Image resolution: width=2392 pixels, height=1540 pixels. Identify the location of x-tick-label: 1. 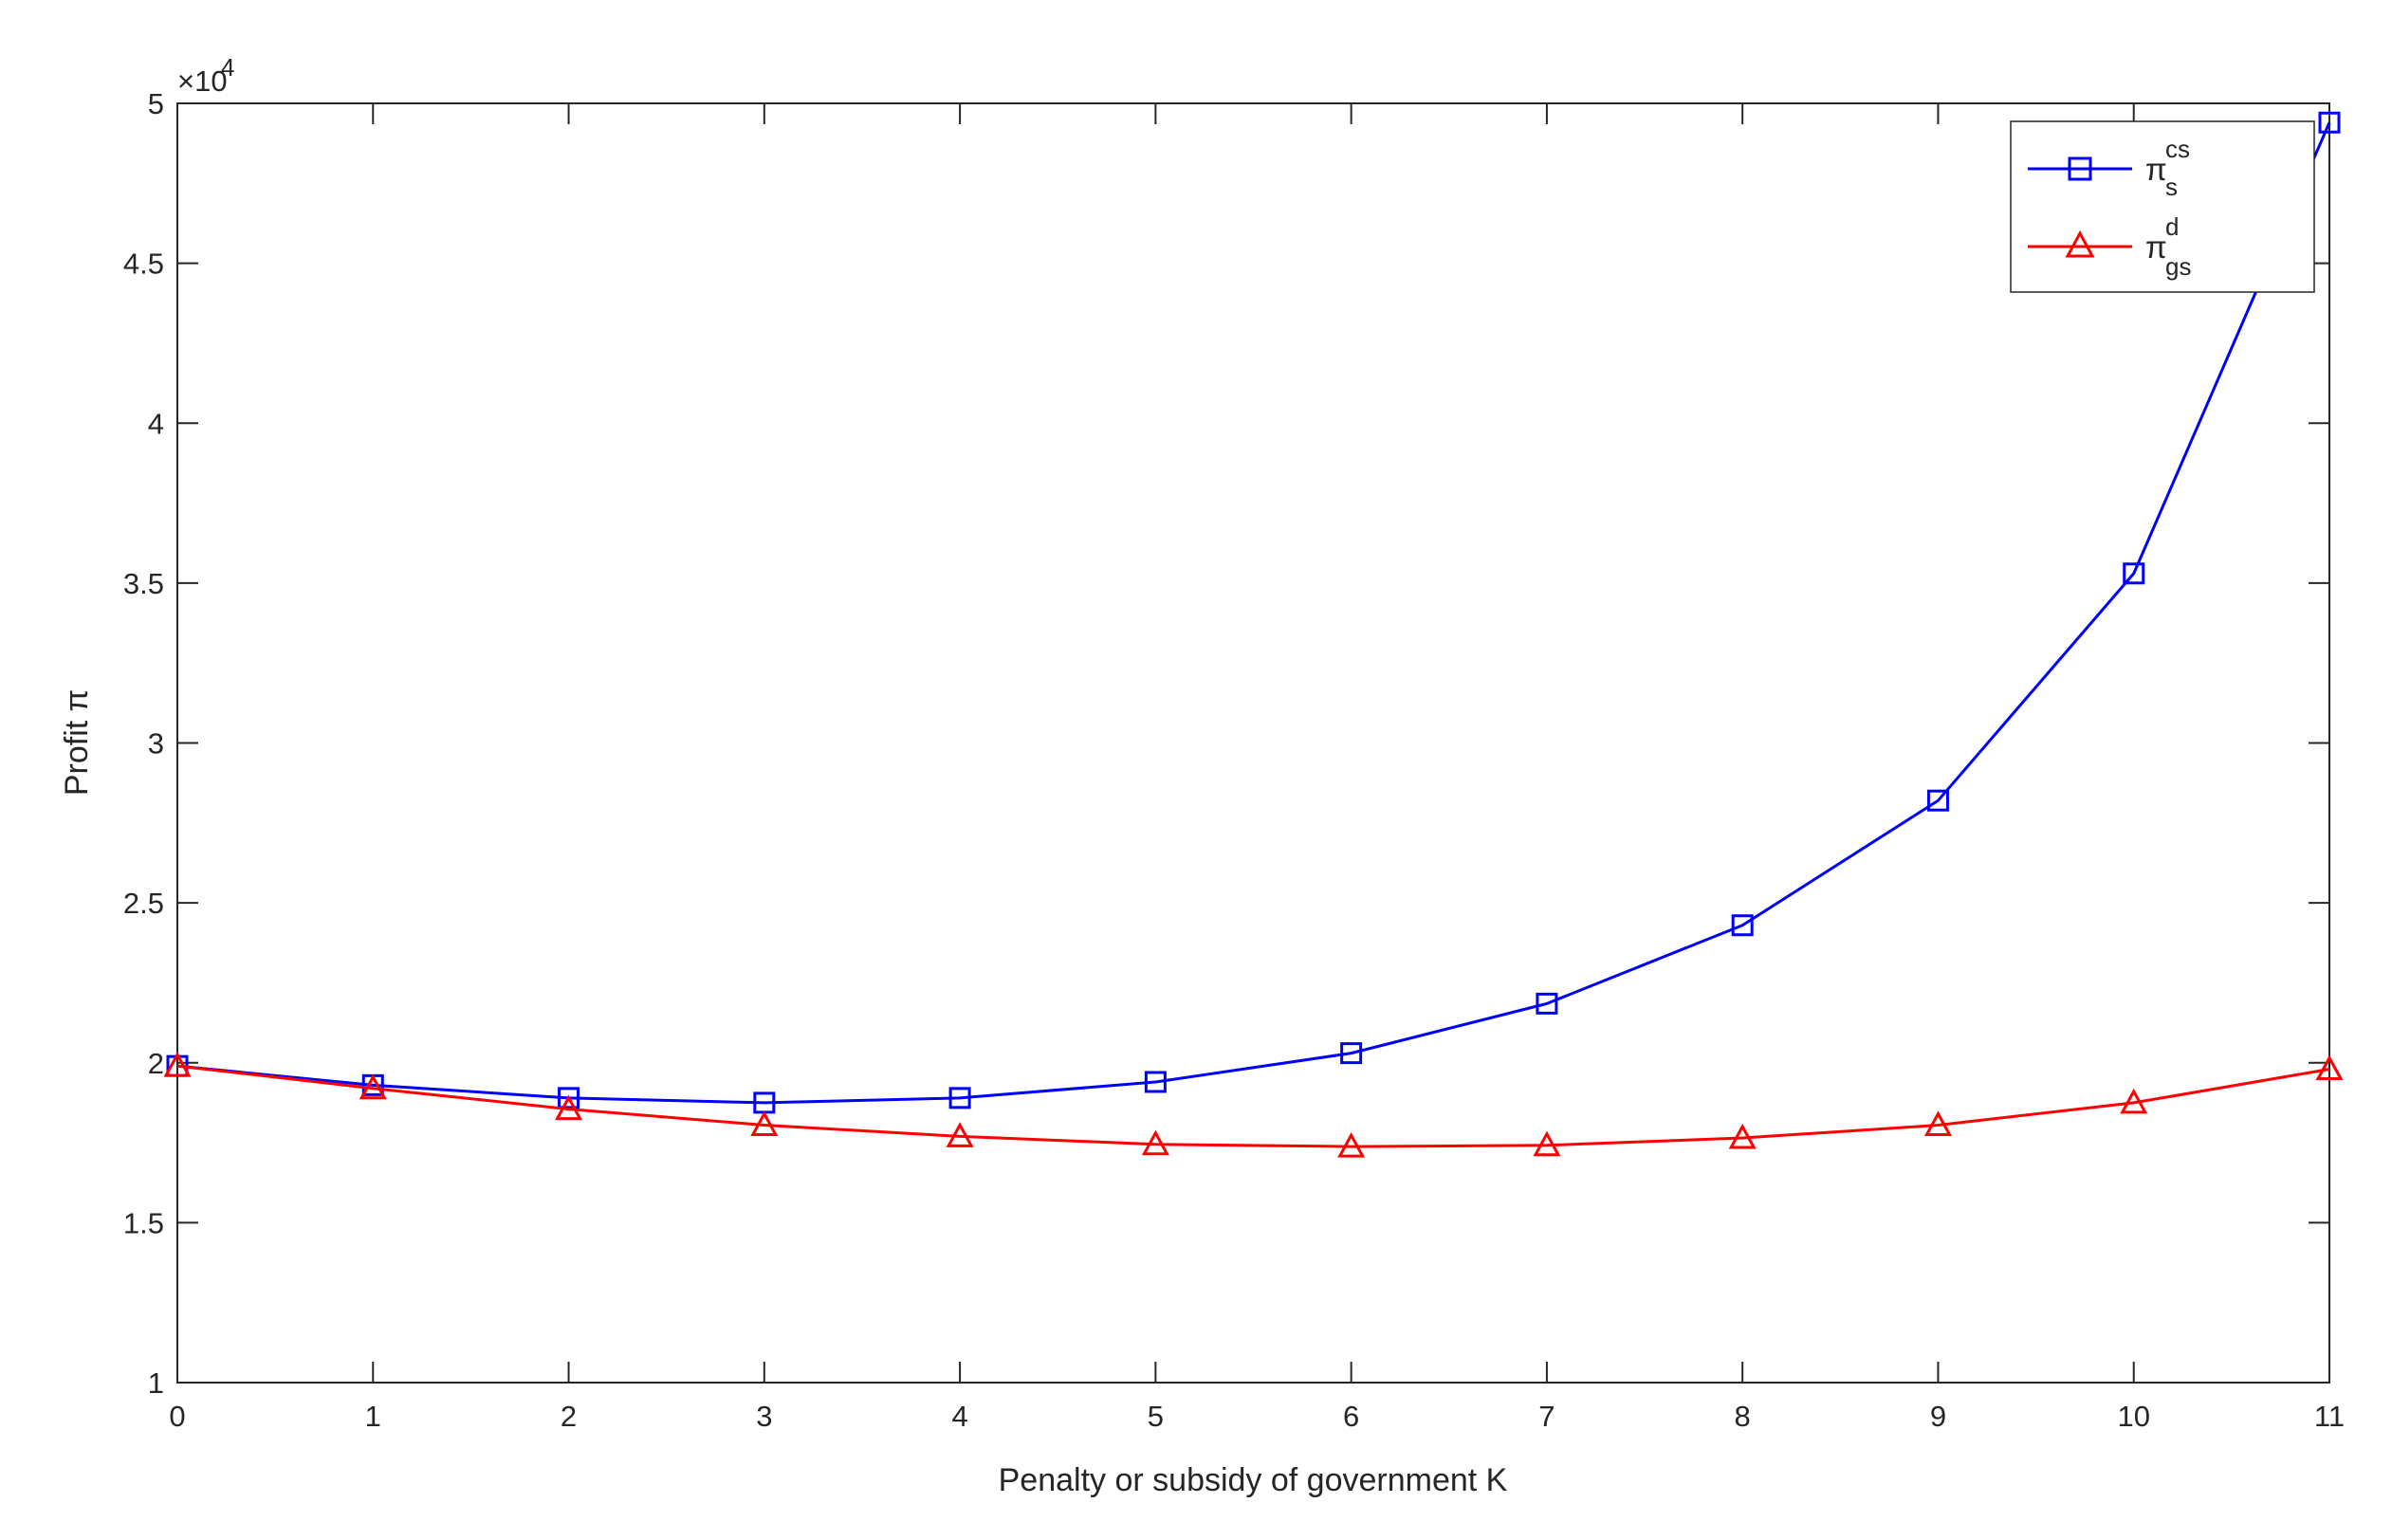
(373, 1416).